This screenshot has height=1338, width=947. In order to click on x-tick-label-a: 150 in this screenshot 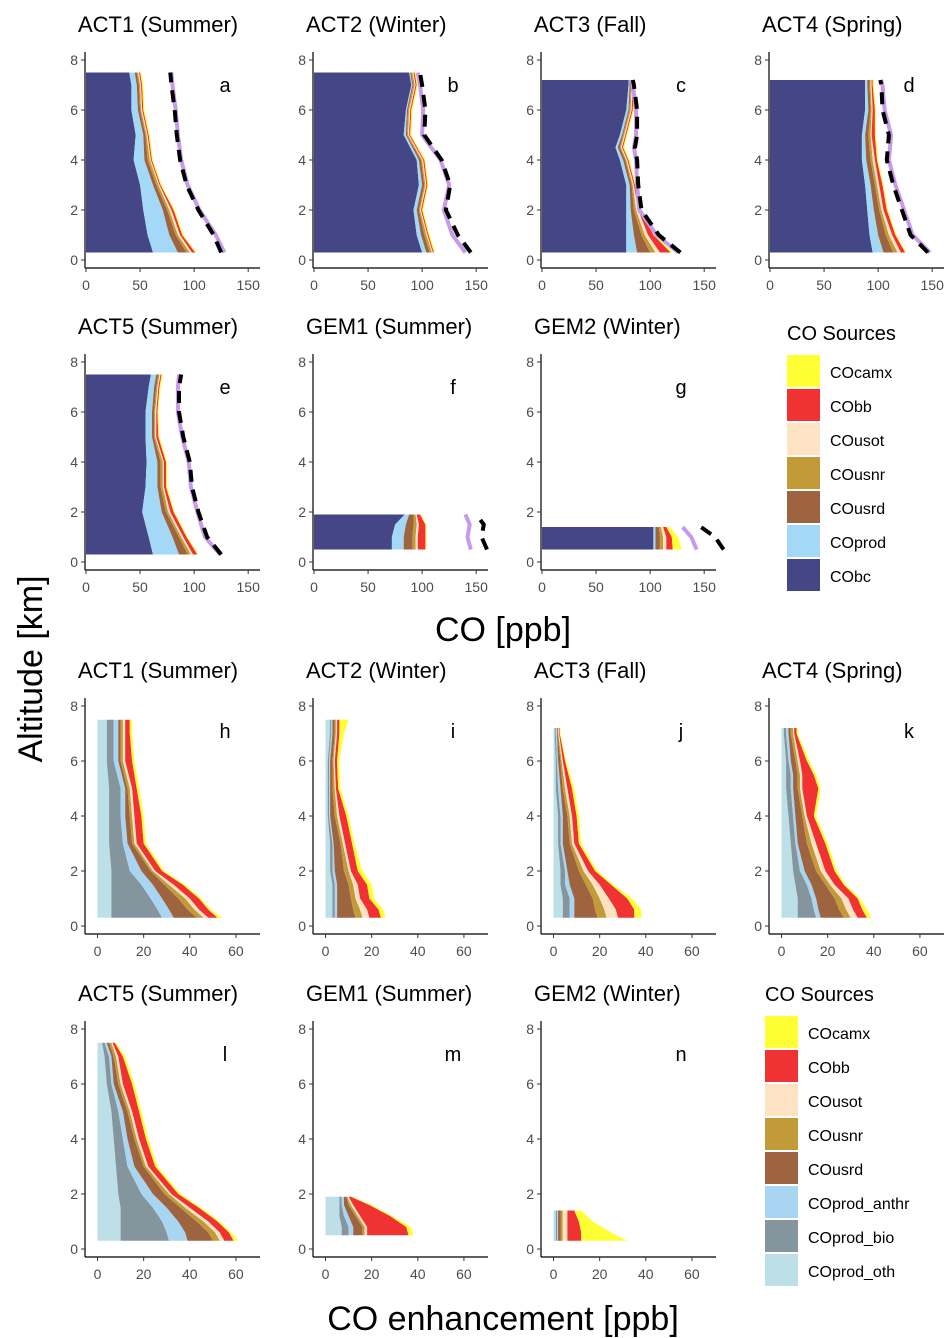, I will do `click(249, 285)`.